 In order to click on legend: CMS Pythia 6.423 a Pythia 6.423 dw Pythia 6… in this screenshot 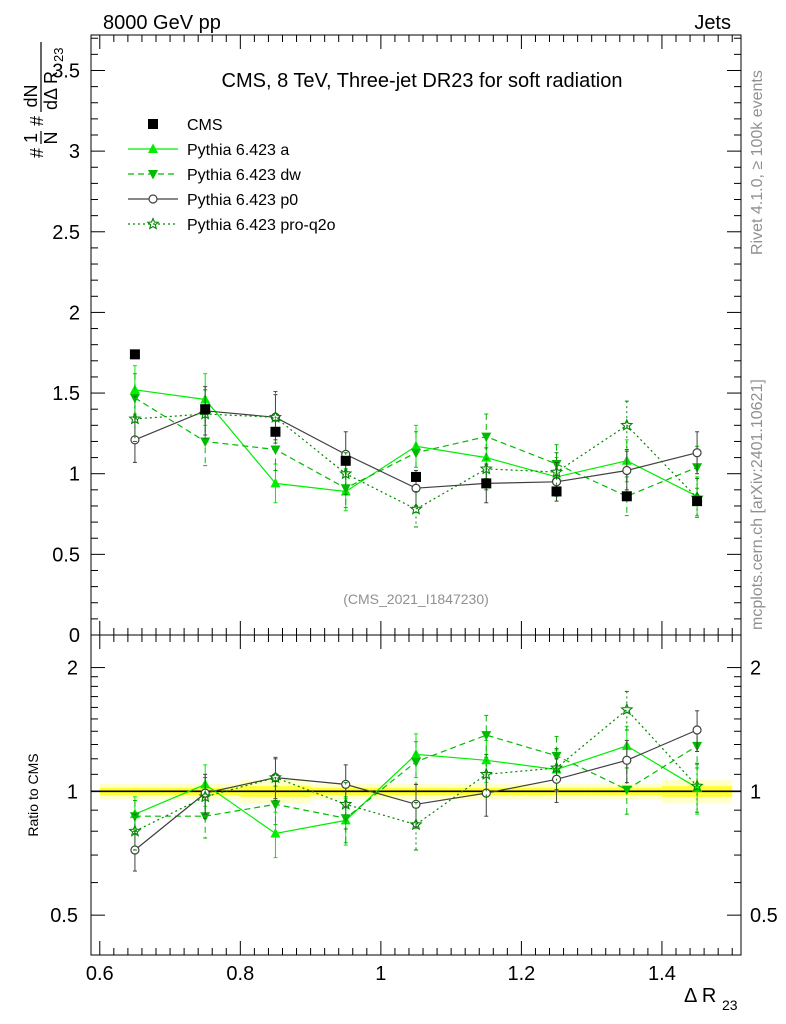, I will do `click(232, 175)`.